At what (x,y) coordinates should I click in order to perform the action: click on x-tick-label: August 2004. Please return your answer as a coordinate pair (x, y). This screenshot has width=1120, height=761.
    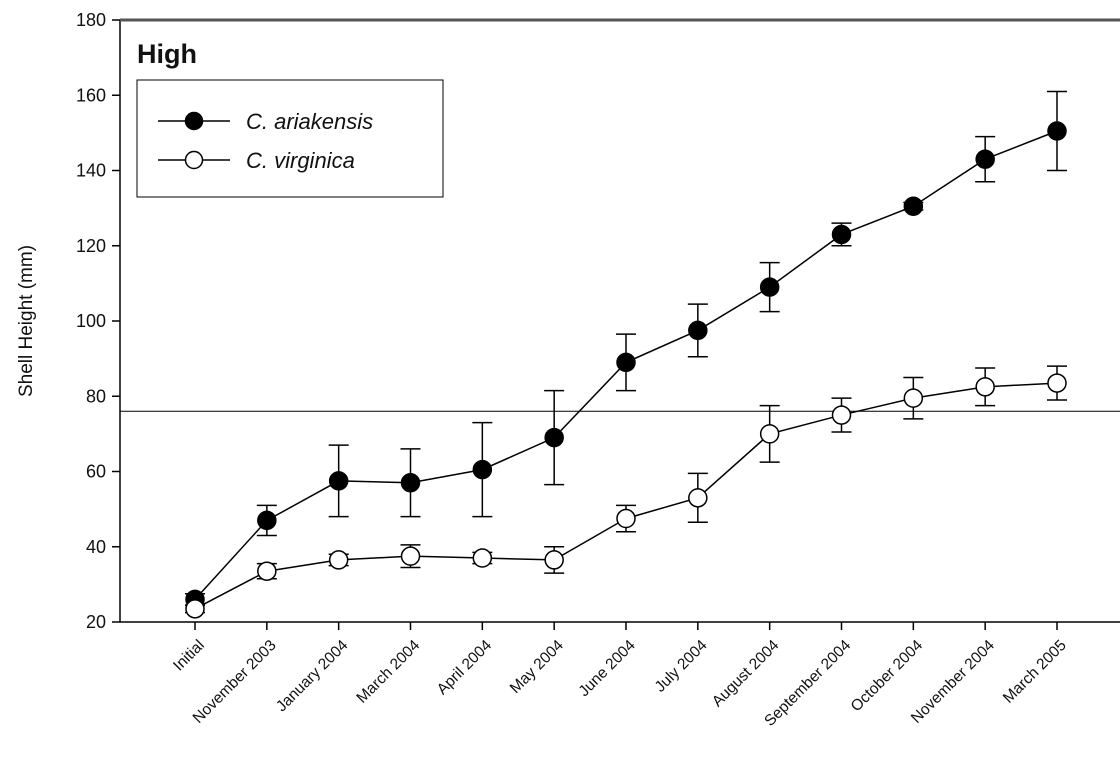
    Looking at the image, I should click on (746, 674).